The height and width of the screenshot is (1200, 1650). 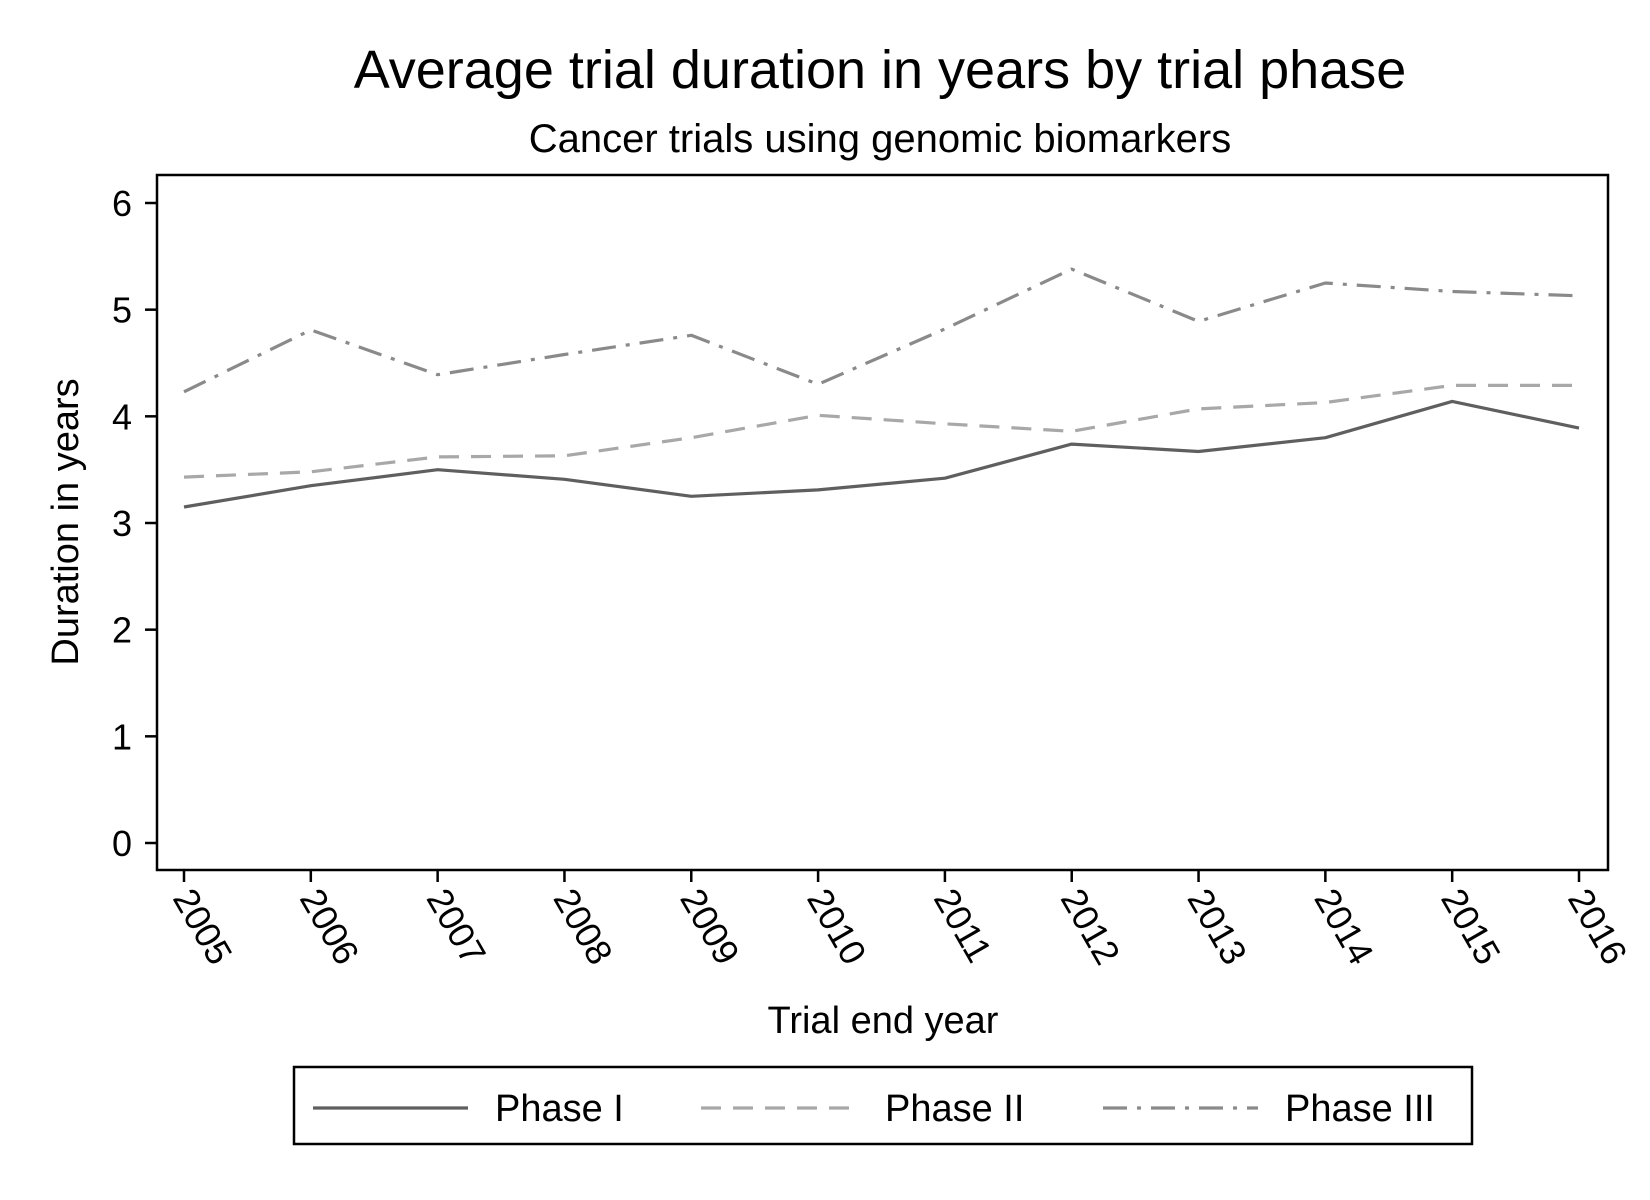 I want to click on x-tick-label: 2009, so click(x=710, y=927).